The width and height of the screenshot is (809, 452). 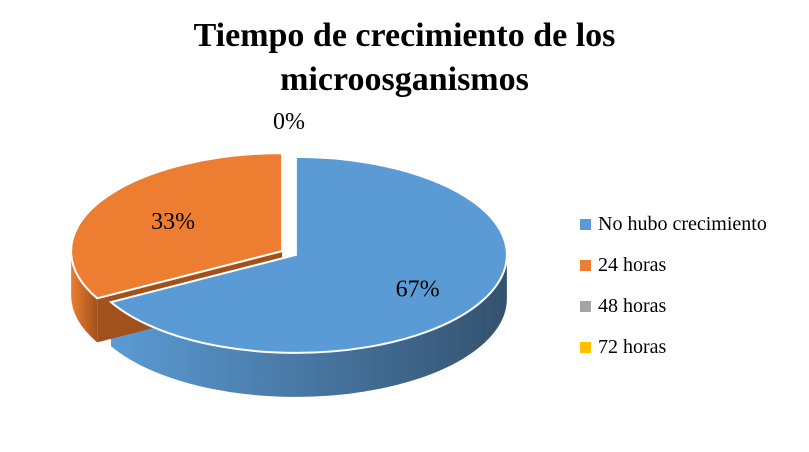 I want to click on legend-item-72-horas: 72 horas, so click(x=673, y=347).